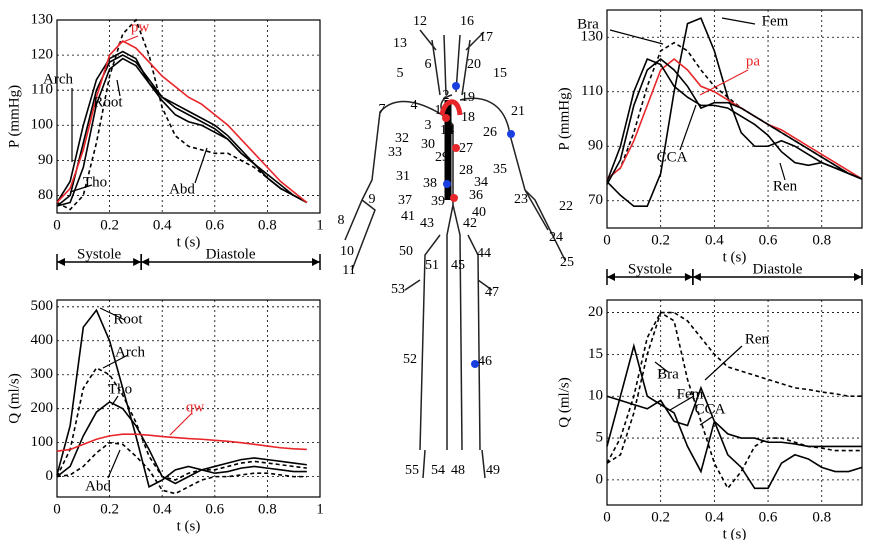  I want to click on vessel-label: 23, so click(521, 199).